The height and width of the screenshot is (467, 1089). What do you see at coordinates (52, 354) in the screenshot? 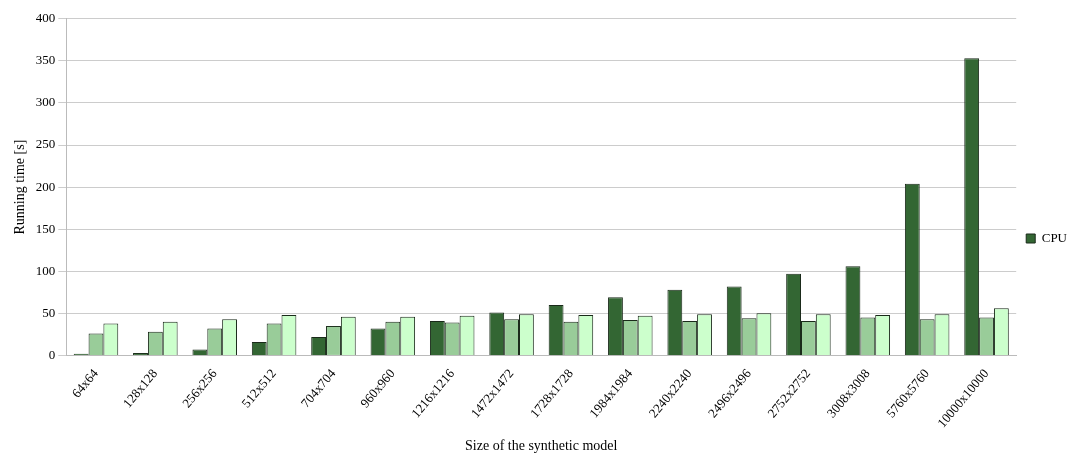
I see `y-tick-label: 0` at bounding box center [52, 354].